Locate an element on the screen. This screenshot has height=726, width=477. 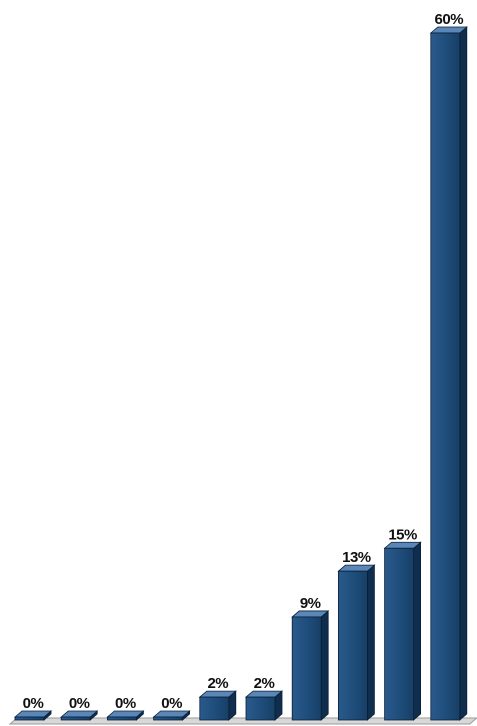
data-label-2: 0% is located at coordinates (79, 703).